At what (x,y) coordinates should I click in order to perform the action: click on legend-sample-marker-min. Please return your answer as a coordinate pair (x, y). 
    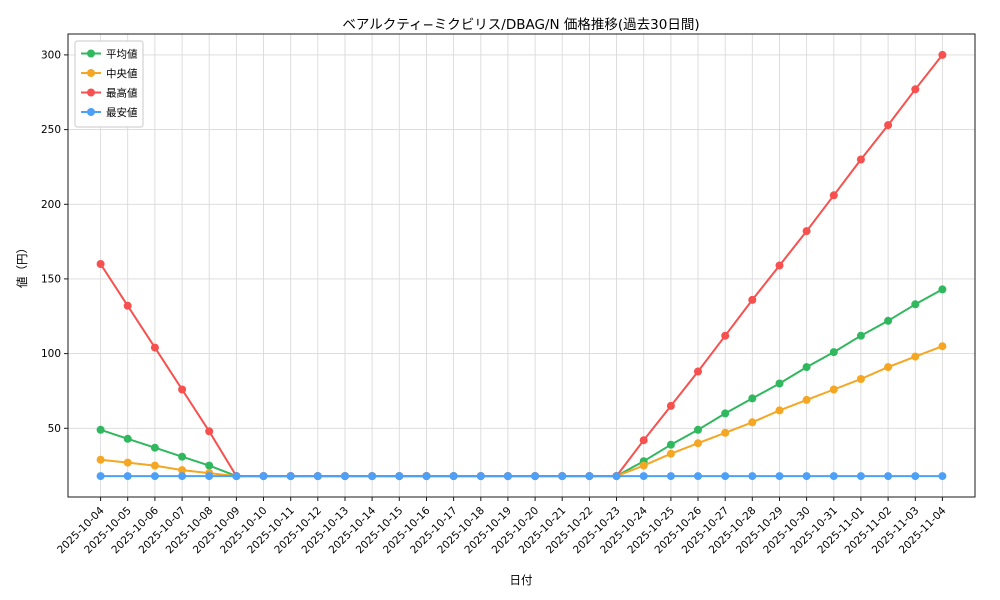
    Looking at the image, I should click on (91, 112).